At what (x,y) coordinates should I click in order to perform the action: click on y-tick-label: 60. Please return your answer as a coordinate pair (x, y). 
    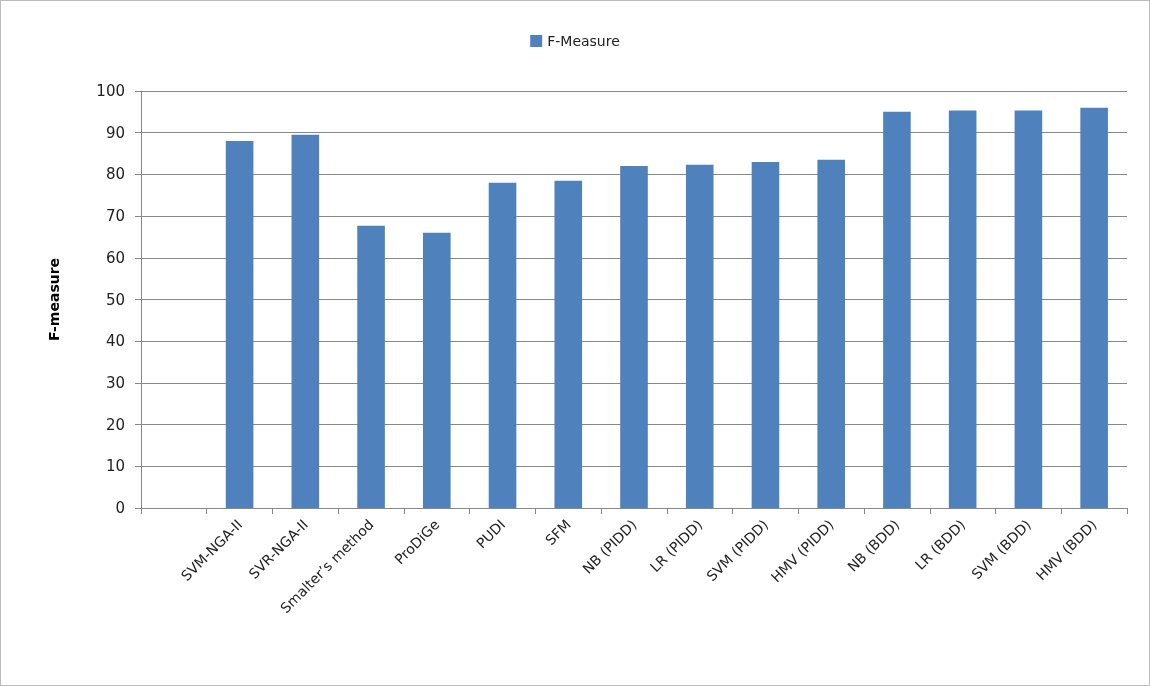
    Looking at the image, I should click on (115, 257).